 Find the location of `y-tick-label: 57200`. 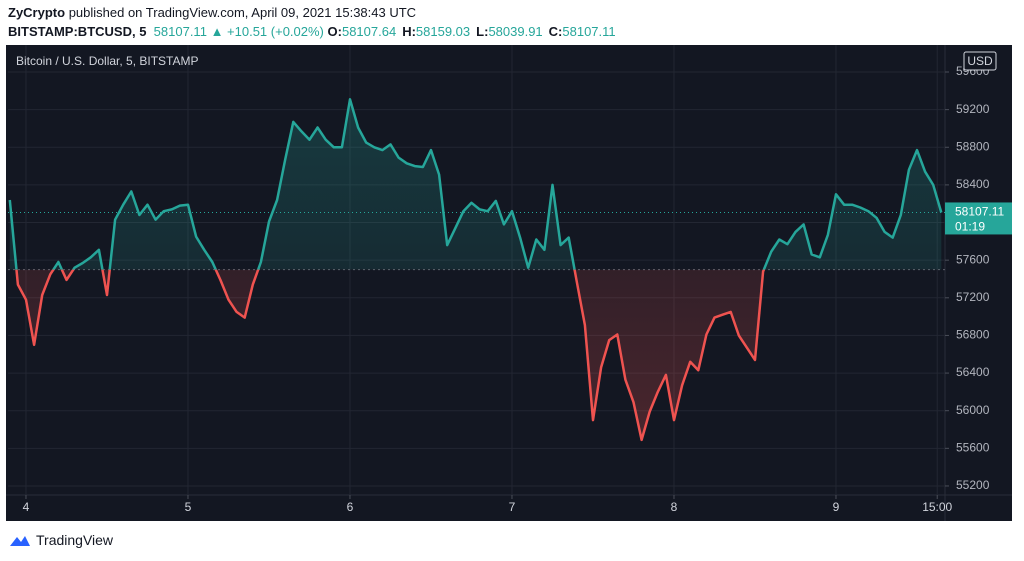

y-tick-label: 57200 is located at coordinates (973, 297).